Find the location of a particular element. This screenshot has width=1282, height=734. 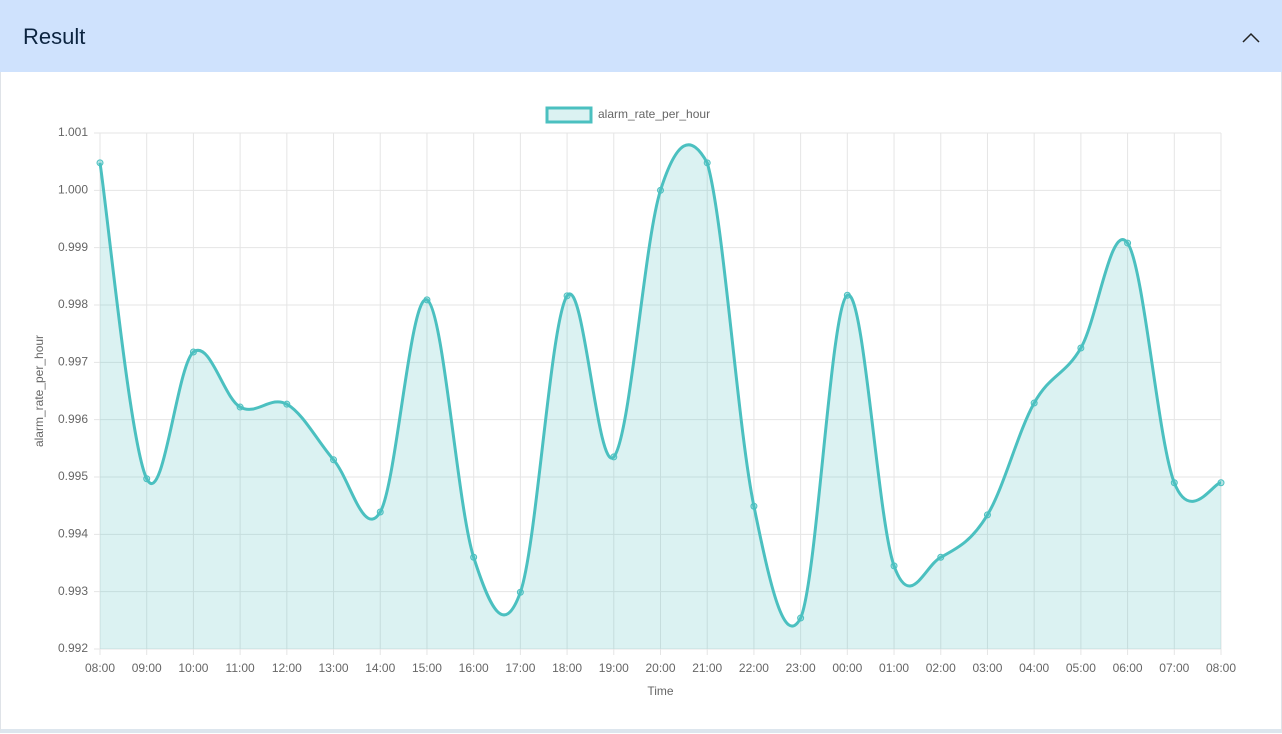

x-tick-label: 05:00 is located at coordinates (1081, 668).